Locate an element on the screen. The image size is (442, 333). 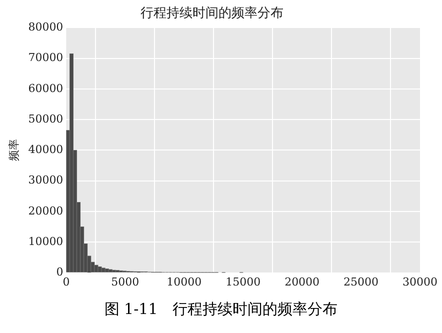
y-tick-label: 20000 is located at coordinates (46, 211).